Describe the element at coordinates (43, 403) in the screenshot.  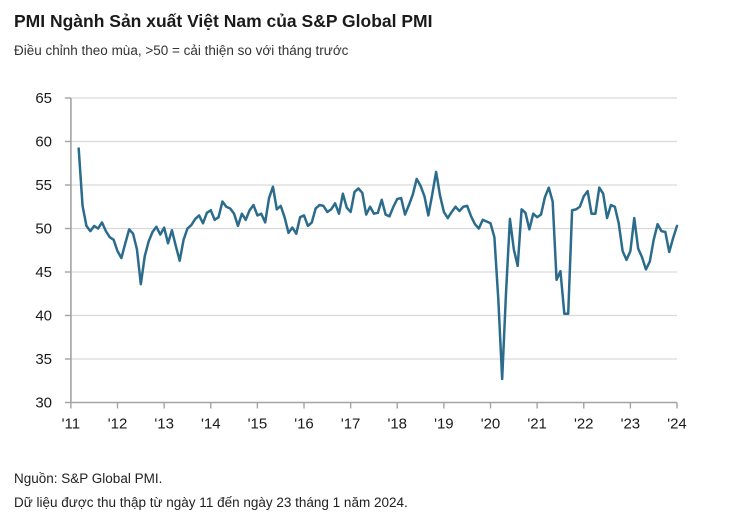
I see `y-tick-label: 30` at that location.